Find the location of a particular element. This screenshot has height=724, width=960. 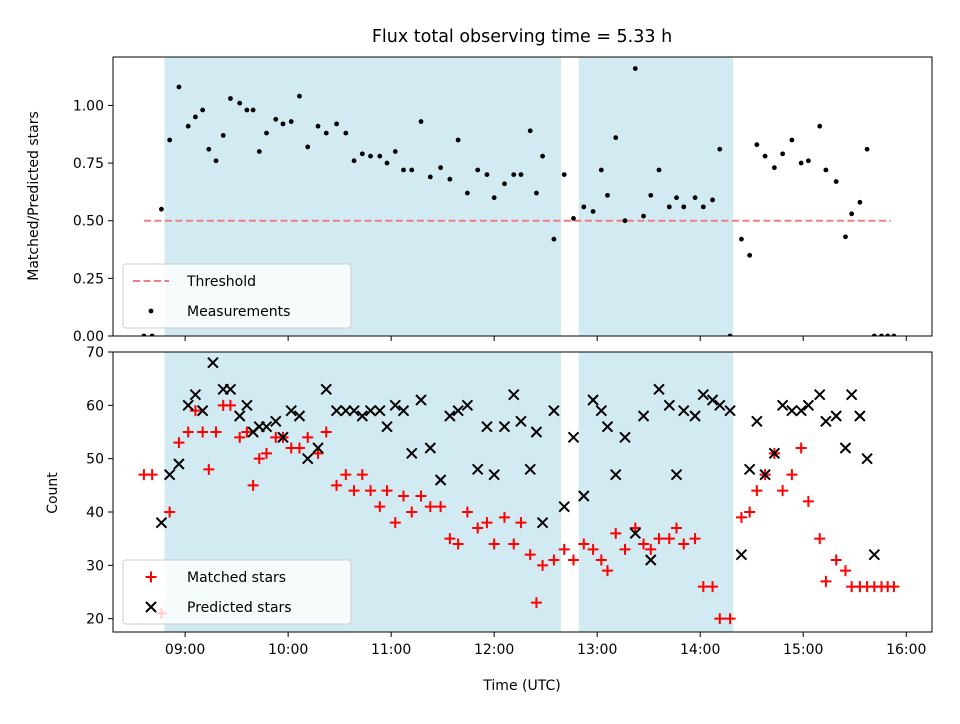

x-tick-label: 10:00 is located at coordinates (288, 650).